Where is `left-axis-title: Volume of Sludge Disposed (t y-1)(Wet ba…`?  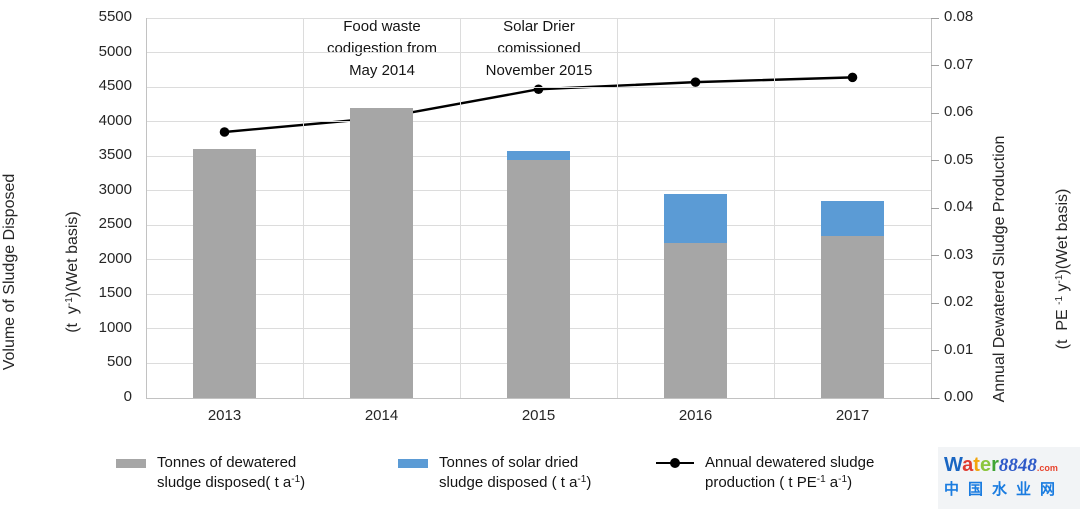 left-axis-title: Volume of Sludge Disposed (t y-1)(Wet ba… is located at coordinates (63, 272).